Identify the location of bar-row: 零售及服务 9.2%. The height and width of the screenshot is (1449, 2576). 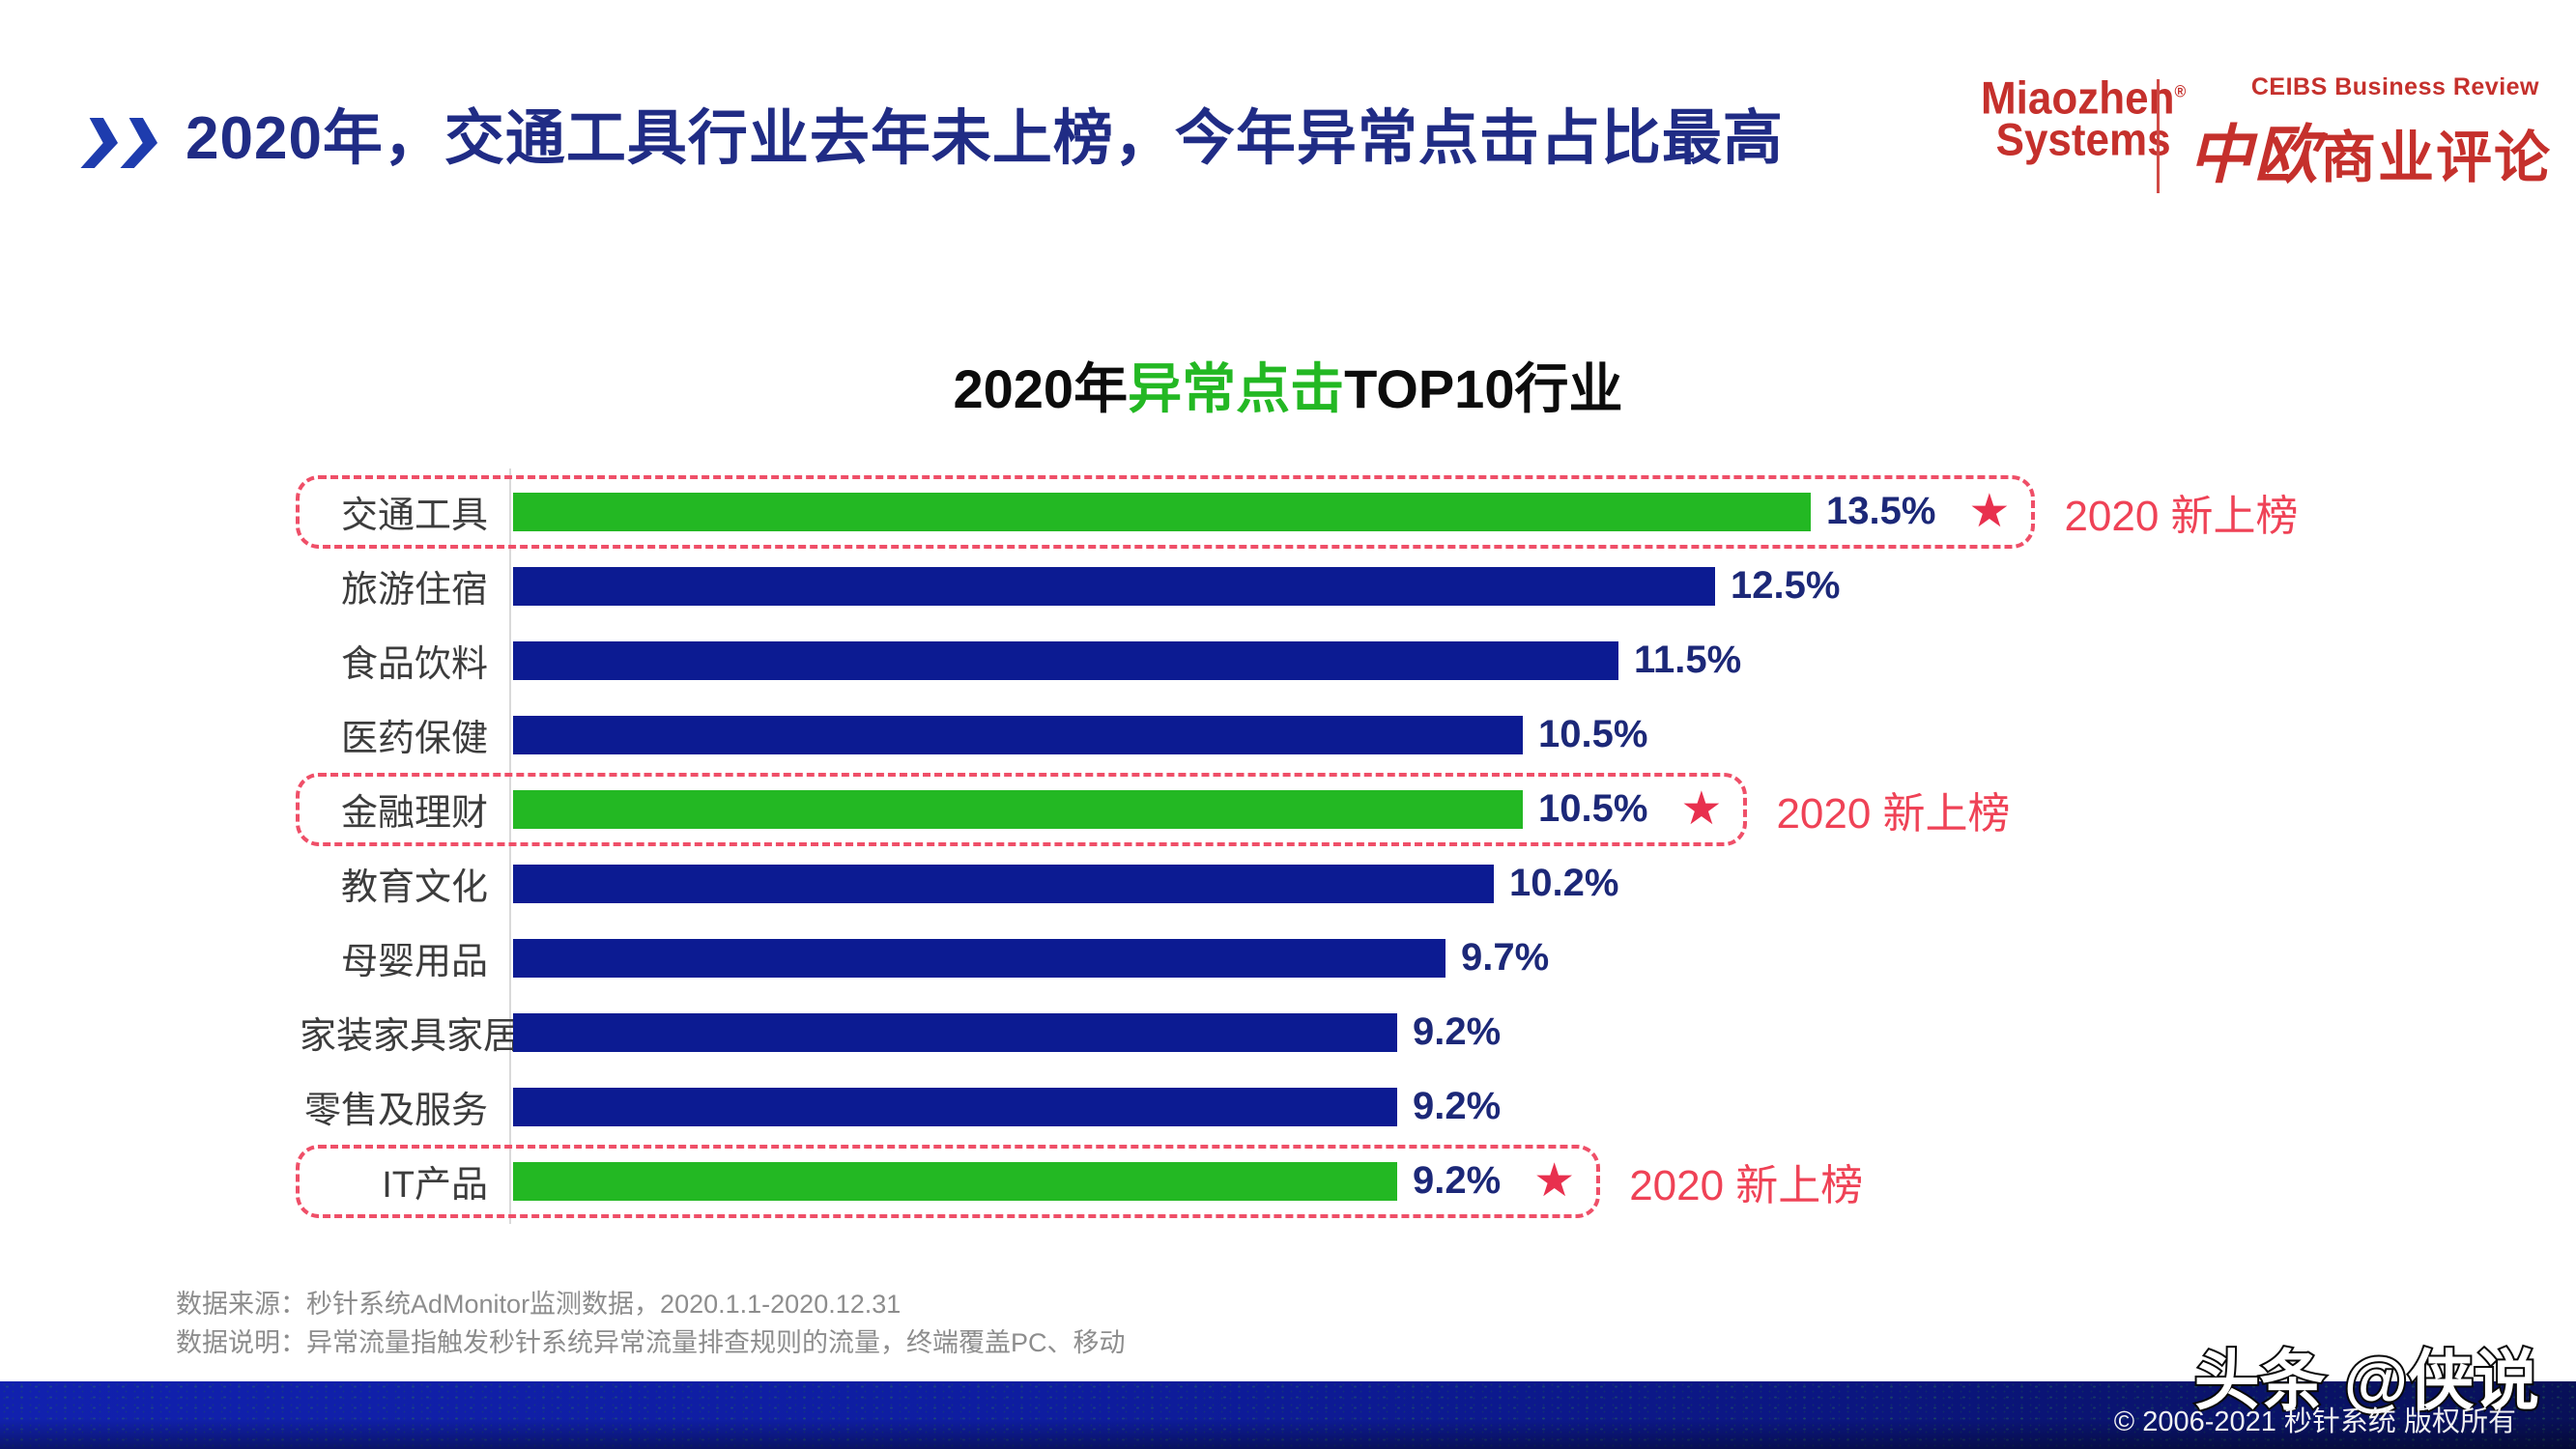
(1417, 1106).